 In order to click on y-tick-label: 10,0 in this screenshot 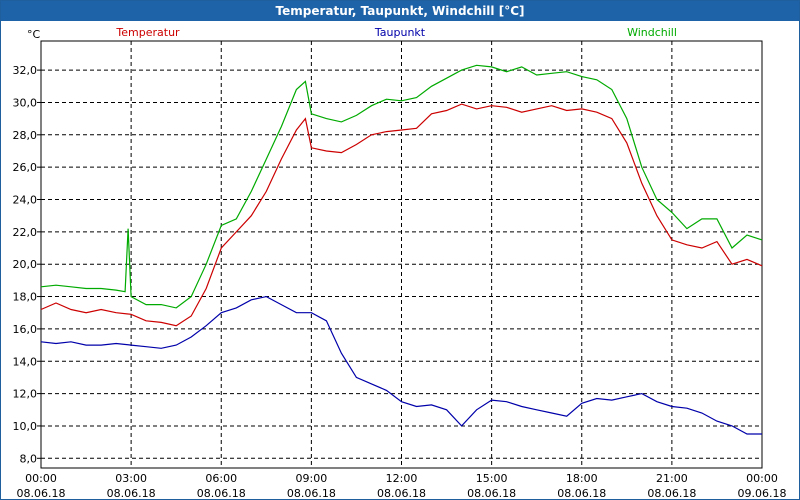, I will do `click(25, 426)`.